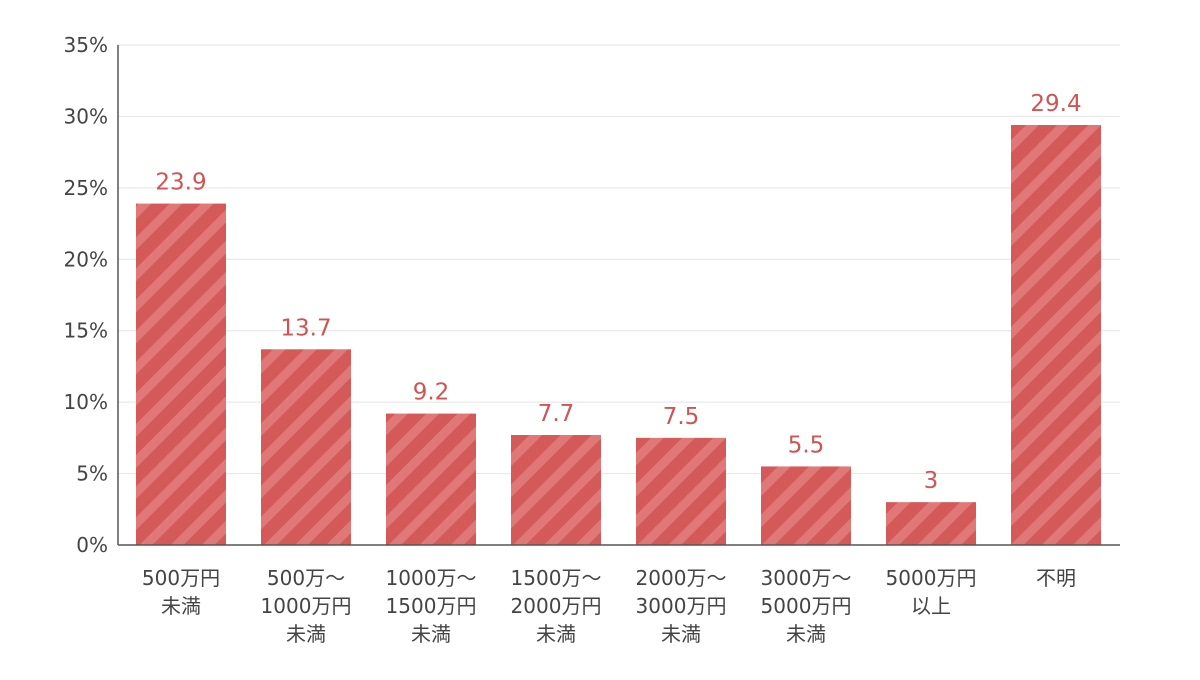  Describe the element at coordinates (431, 393) in the screenshot. I see `data-label: 9.2` at that location.